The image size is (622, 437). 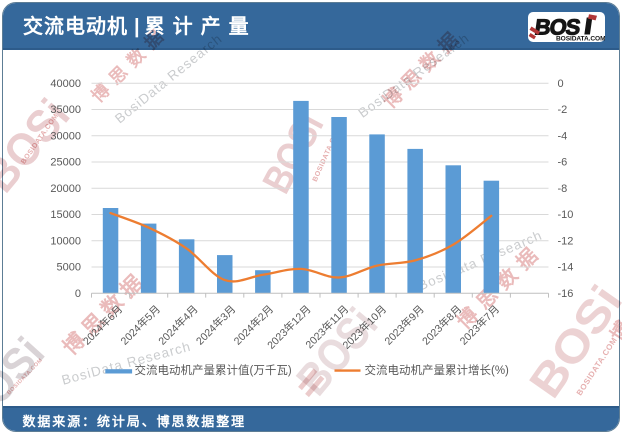 What do you see at coordinates (65, 110) in the screenshot?
I see `svg-text: 35000` at bounding box center [65, 110].